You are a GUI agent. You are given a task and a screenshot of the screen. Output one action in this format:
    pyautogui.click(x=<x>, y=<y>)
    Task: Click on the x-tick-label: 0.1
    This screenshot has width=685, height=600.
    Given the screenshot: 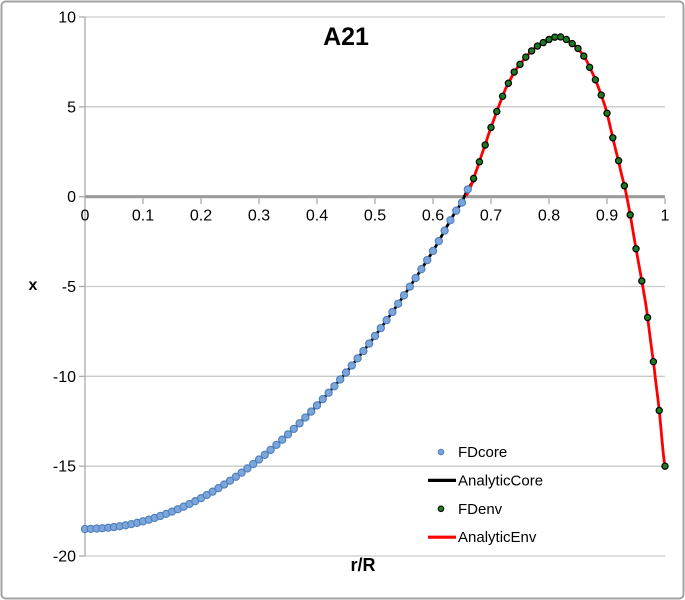 What is the action you would take?
    pyautogui.click(x=143, y=216)
    